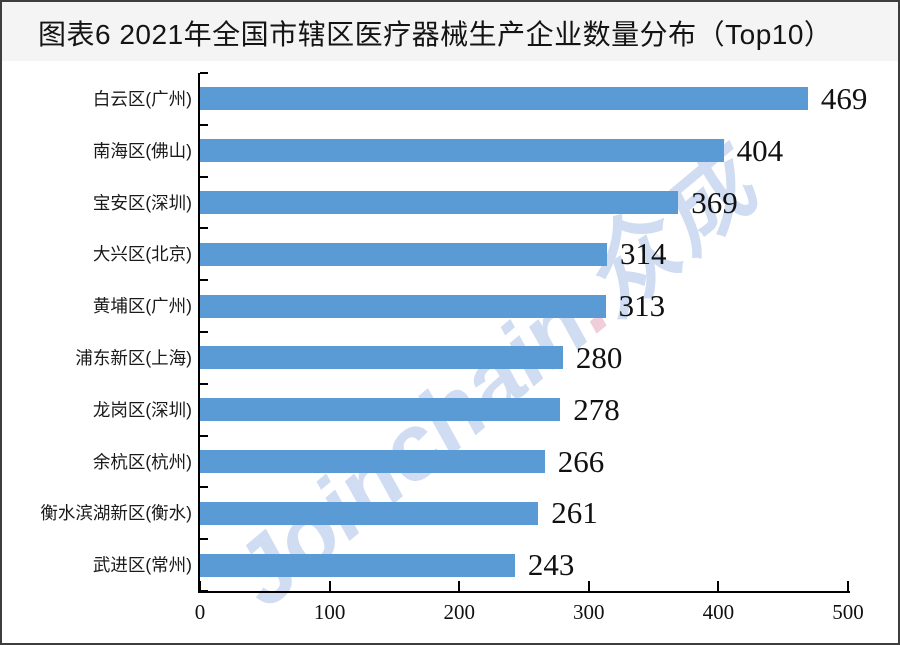 This screenshot has height=645, width=900. Describe the element at coordinates (142, 461) in the screenshot. I see `category-label: 余杭区(杭州)` at that location.